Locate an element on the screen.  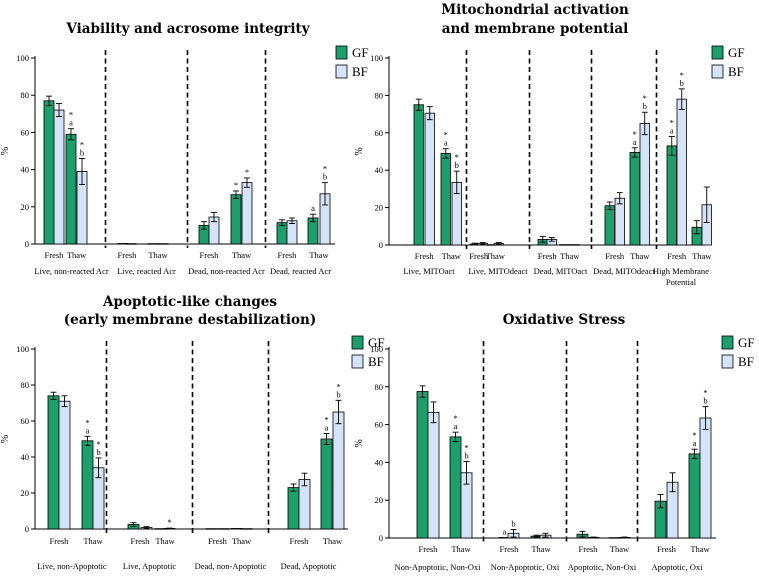
group-label: Live, reacted Acr is located at coordinates (146, 271).